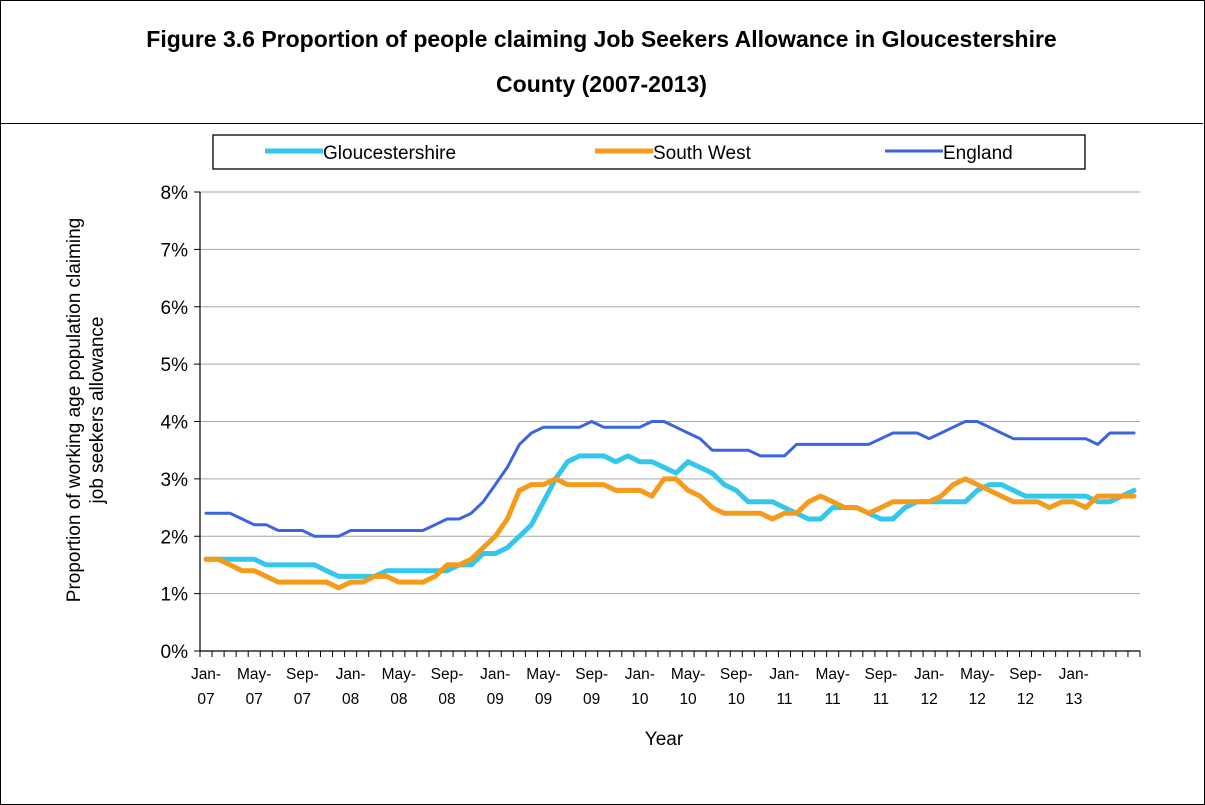 Image resolution: width=1205 pixels, height=805 pixels. I want to click on y-tick-label: 0%, so click(175, 652).